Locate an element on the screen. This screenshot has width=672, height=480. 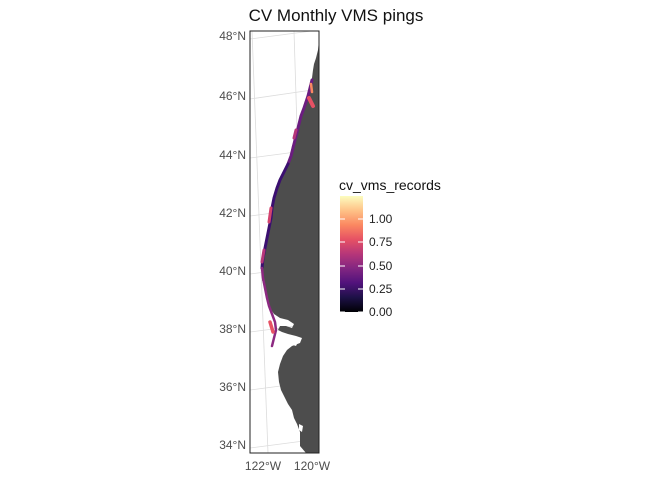
map-title: CV Monthly VMS pings is located at coordinates (336, 15).